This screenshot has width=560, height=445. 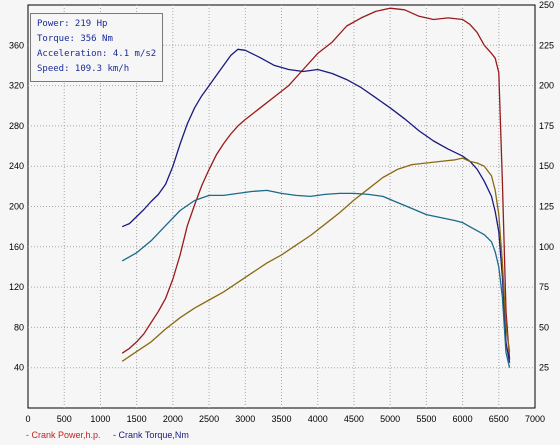 What do you see at coordinates (100, 419) in the screenshot?
I see `x-tick-label: 1000` at bounding box center [100, 419].